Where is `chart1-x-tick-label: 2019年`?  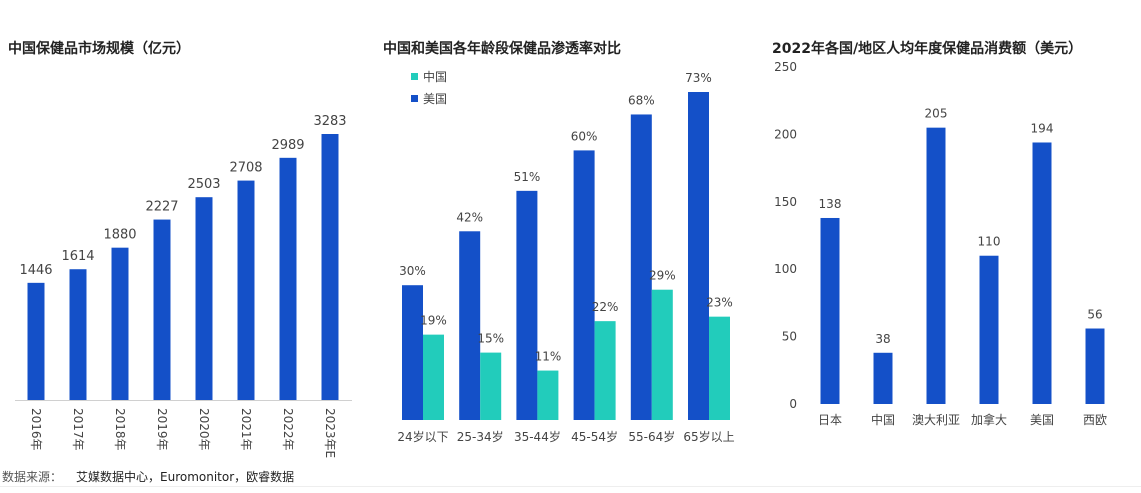 chart1-x-tick-label: 2019年 is located at coordinates (162, 429).